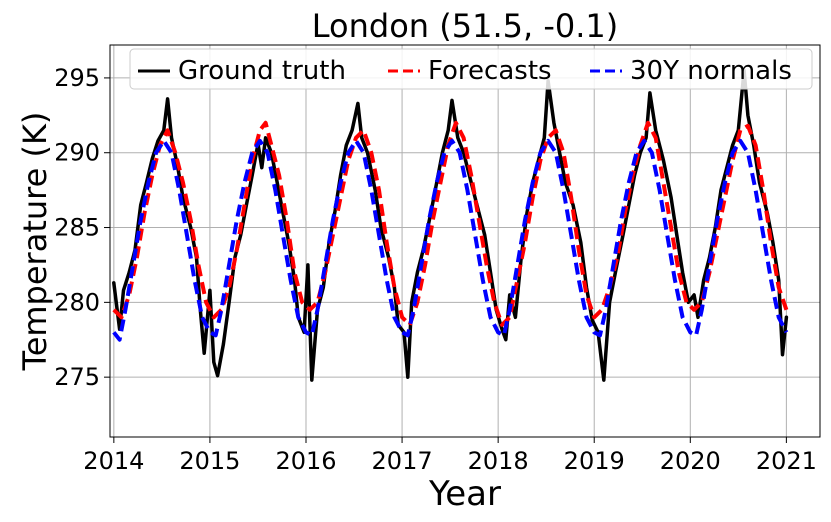 The image size is (831, 522). What do you see at coordinates (465, 26) in the screenshot?
I see `chart-title: London (51.5, -0.1)` at bounding box center [465, 26].